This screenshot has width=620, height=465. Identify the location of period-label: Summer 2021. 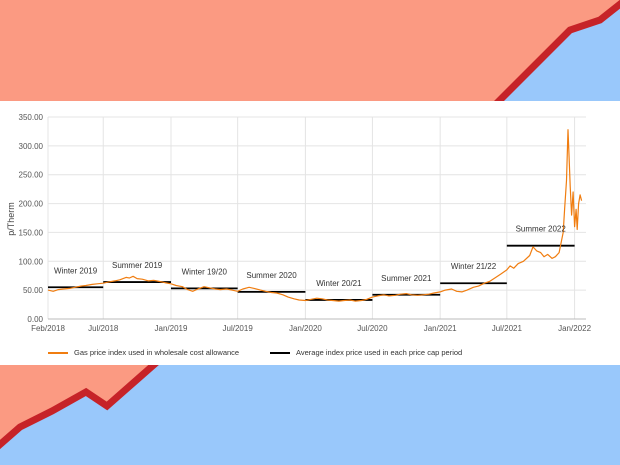
(406, 278).